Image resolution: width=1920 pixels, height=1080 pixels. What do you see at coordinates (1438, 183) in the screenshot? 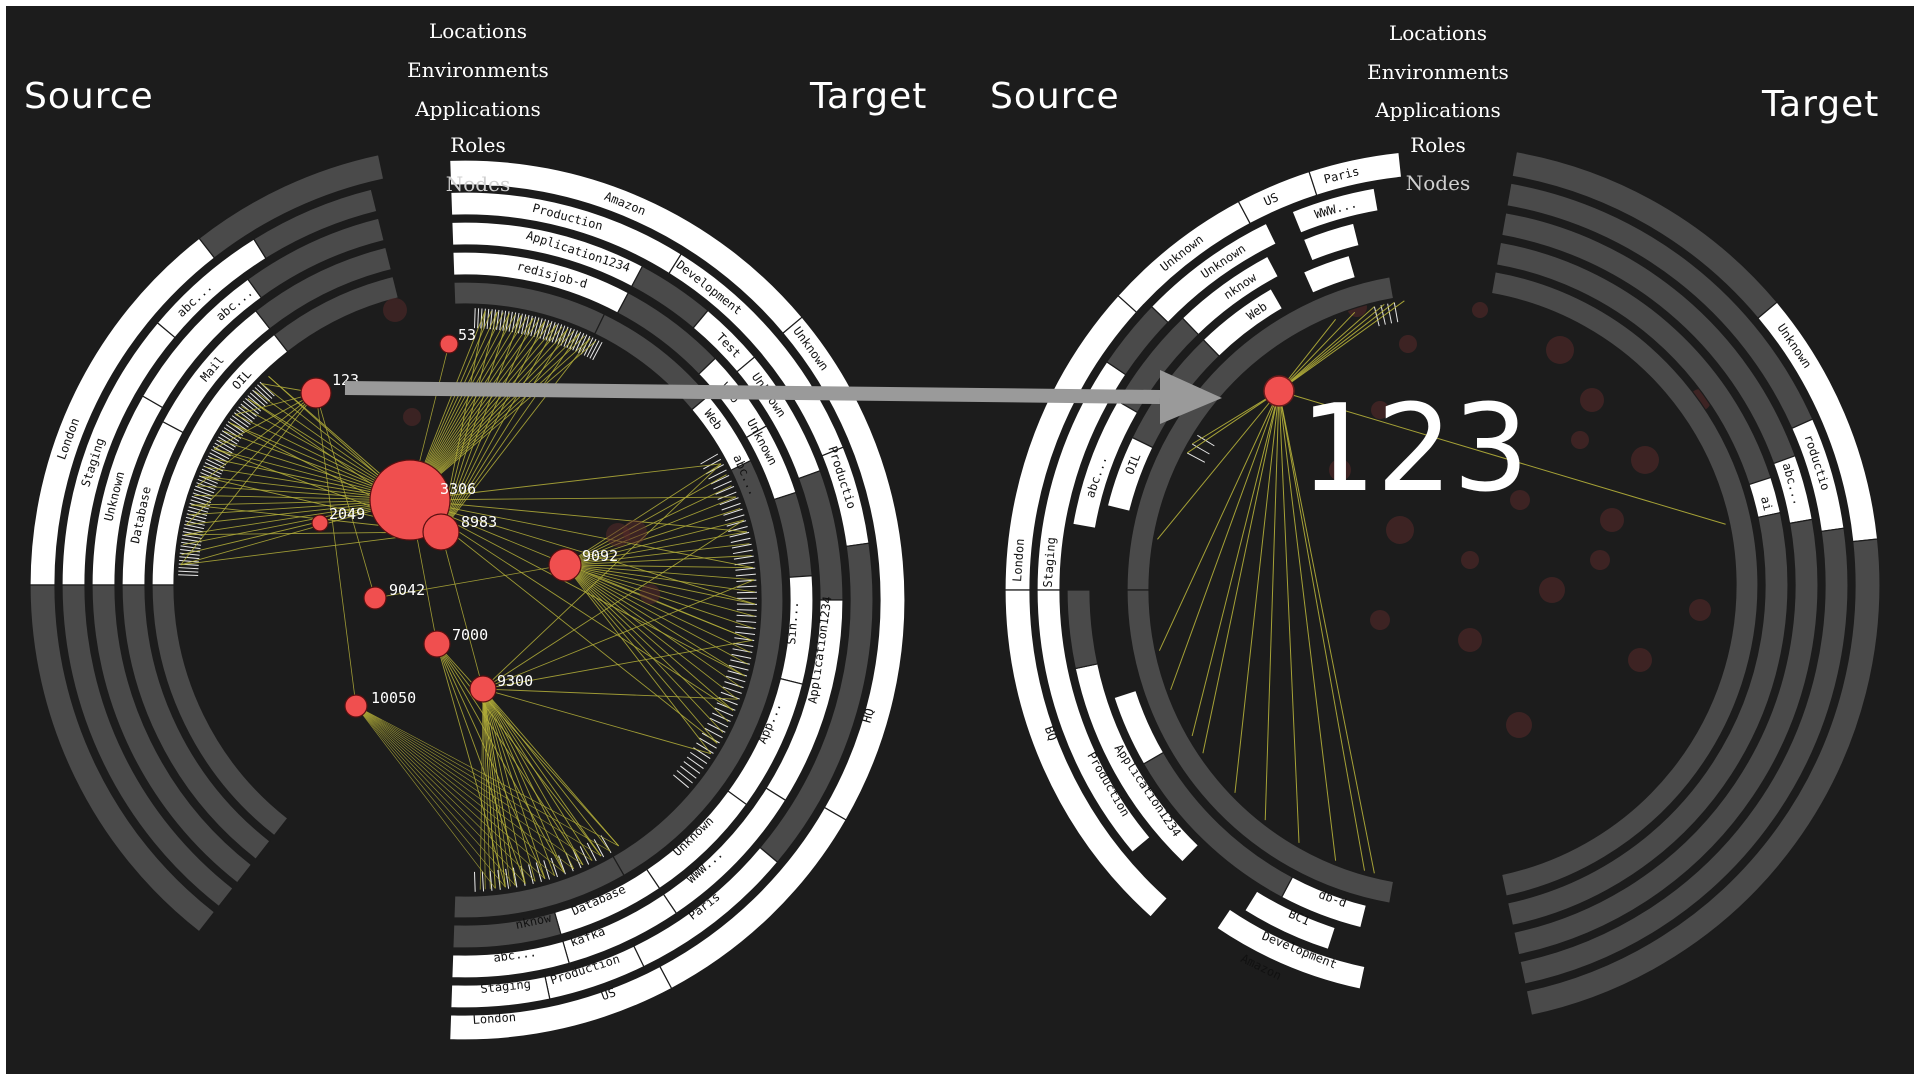
I see `right-level-nodes: Nodes` at bounding box center [1438, 183].